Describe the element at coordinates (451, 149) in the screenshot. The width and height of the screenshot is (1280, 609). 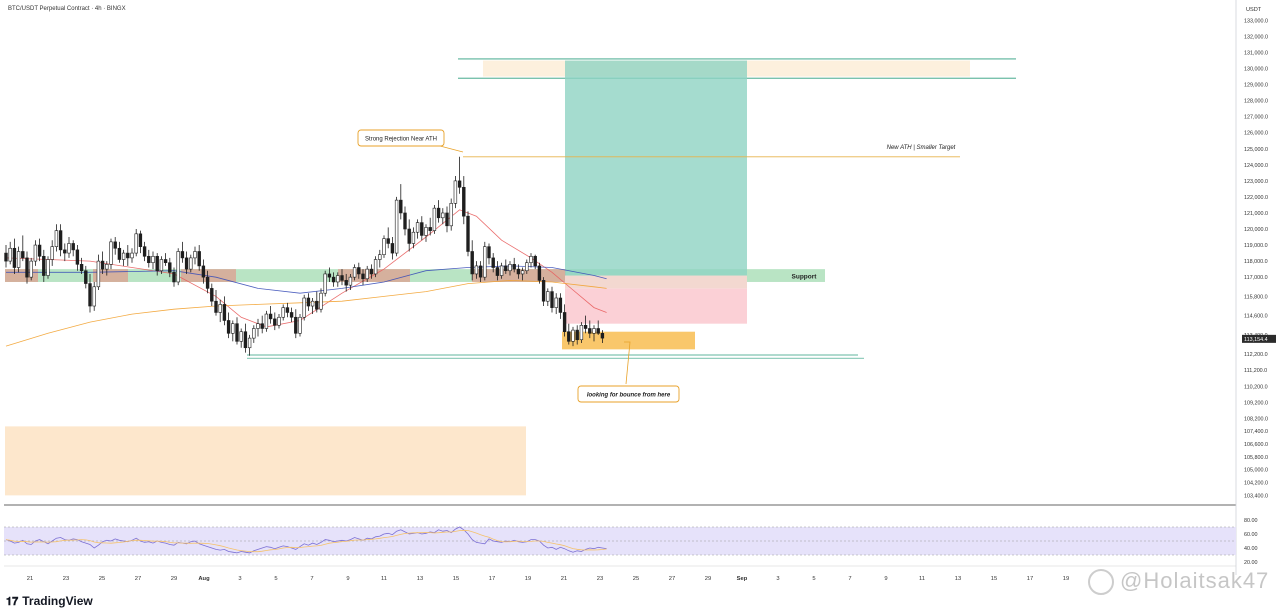
I see `callout-pointer` at that location.